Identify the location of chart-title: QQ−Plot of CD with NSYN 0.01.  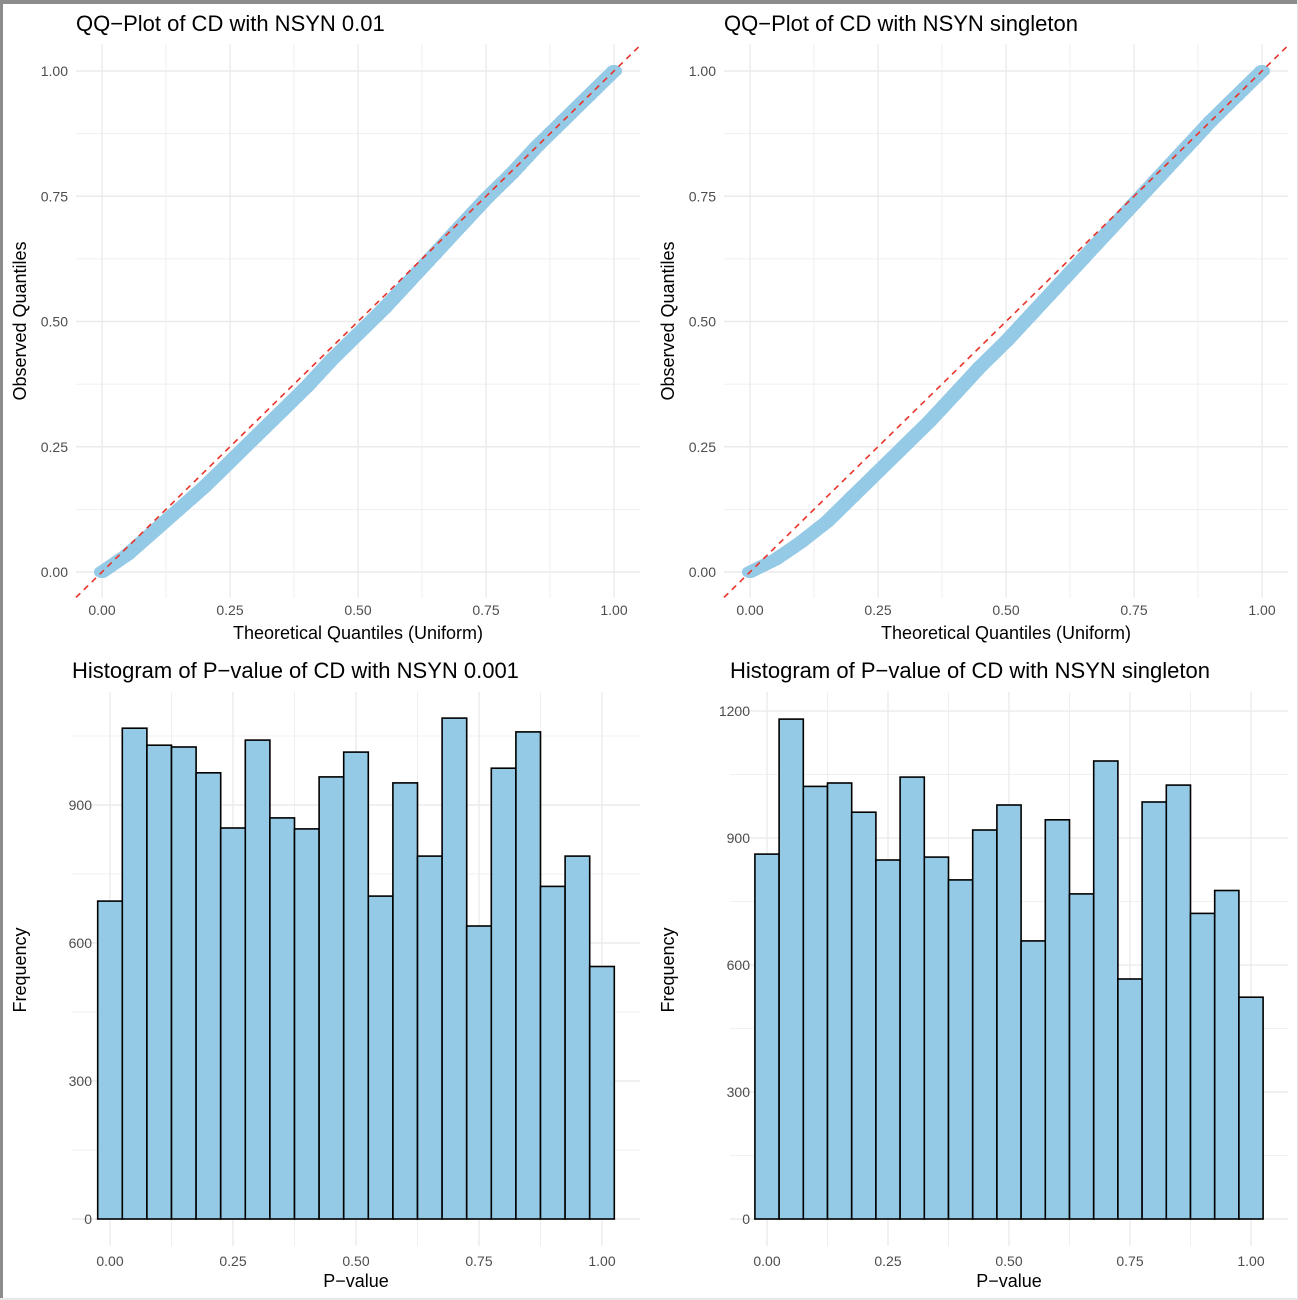
(230, 23).